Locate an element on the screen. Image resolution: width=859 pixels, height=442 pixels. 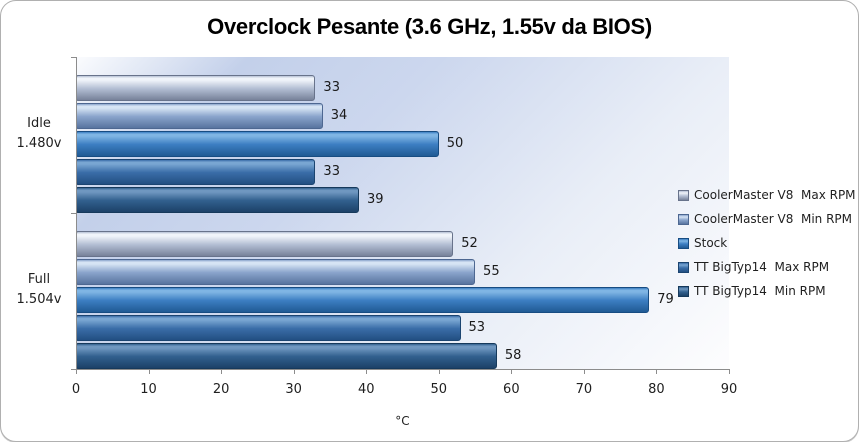
x-tick-label: 40 is located at coordinates (366, 389).